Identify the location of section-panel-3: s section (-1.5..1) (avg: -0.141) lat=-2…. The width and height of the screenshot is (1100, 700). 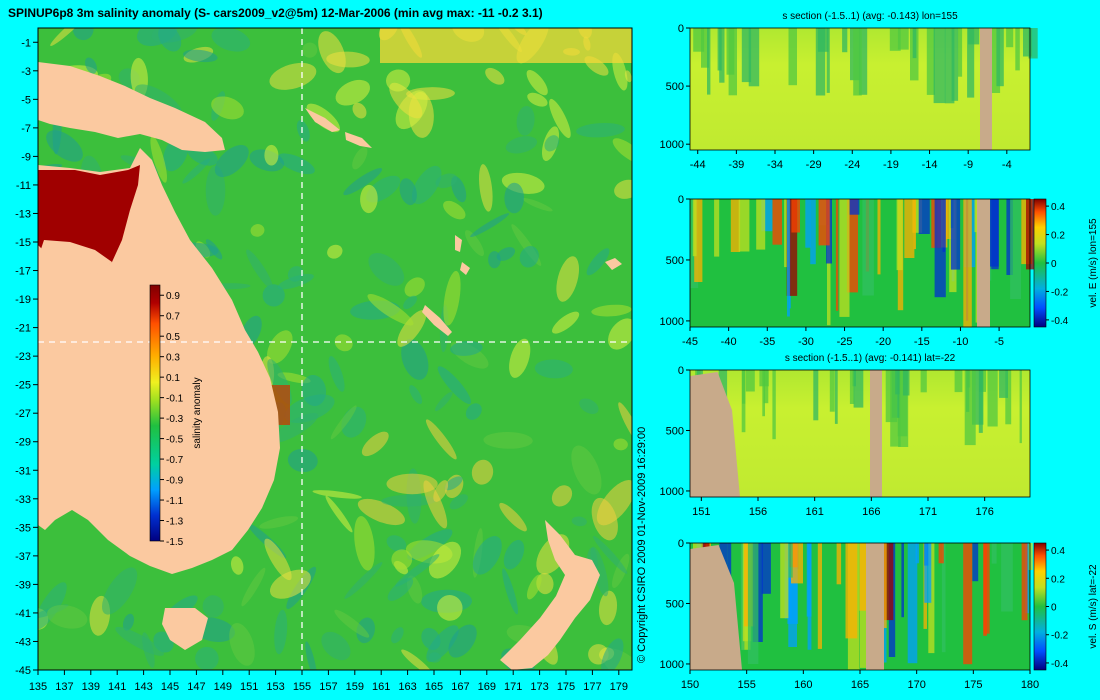
(845, 435).